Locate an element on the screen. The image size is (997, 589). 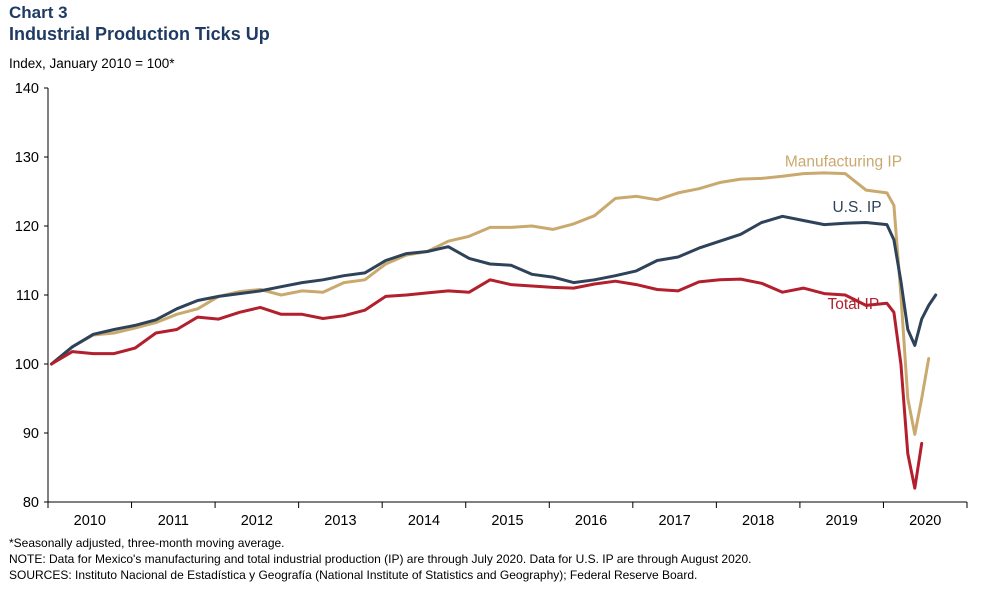
y-tick-label: 140 is located at coordinates (27, 89).